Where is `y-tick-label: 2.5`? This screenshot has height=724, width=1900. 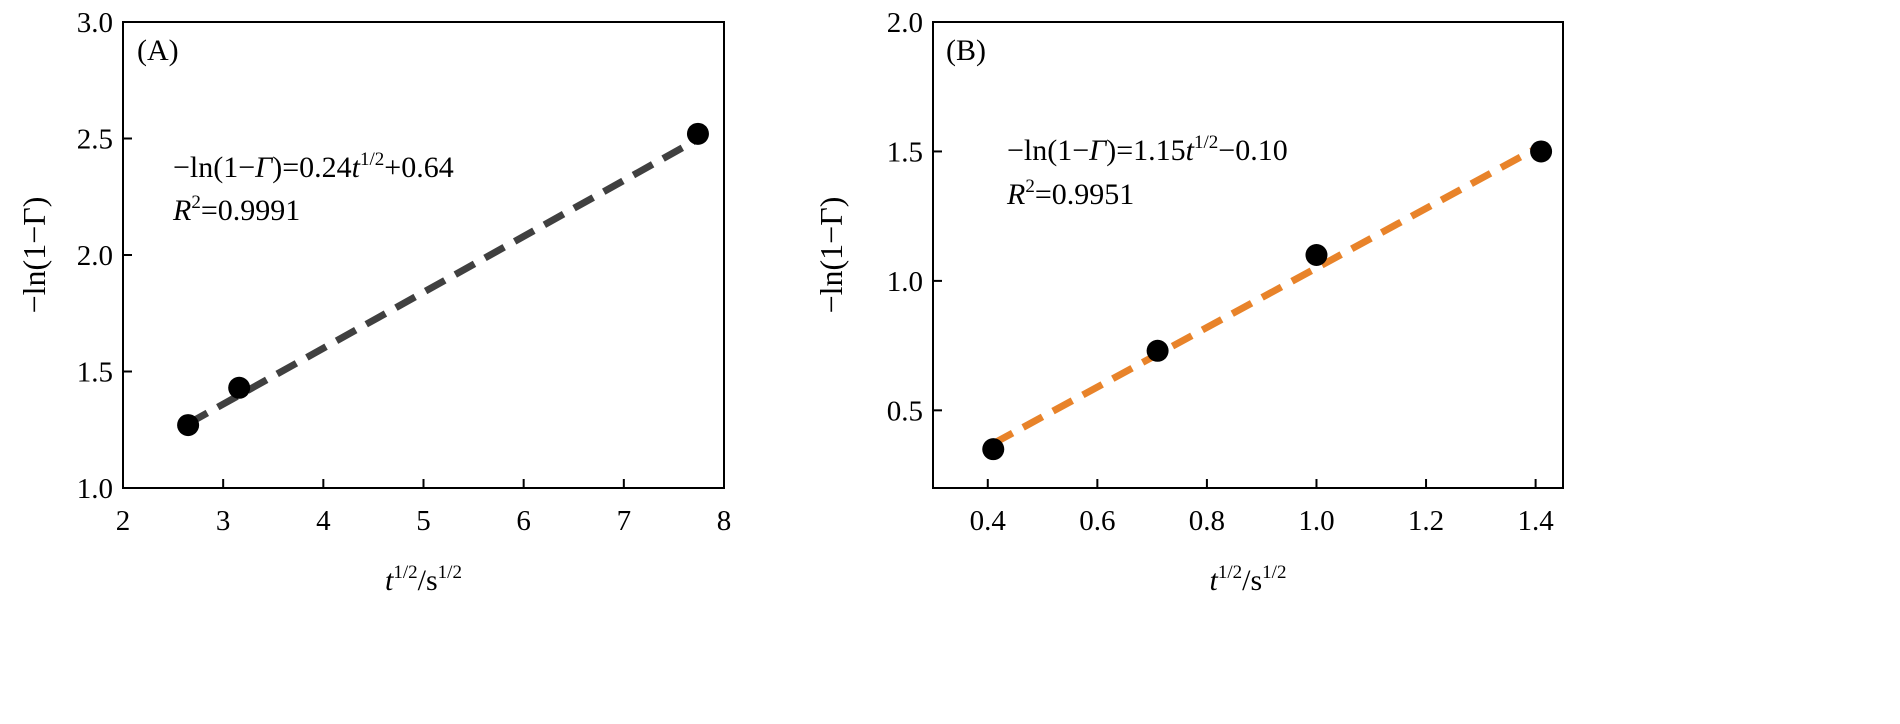
y-tick-label: 2.5 is located at coordinates (95, 140).